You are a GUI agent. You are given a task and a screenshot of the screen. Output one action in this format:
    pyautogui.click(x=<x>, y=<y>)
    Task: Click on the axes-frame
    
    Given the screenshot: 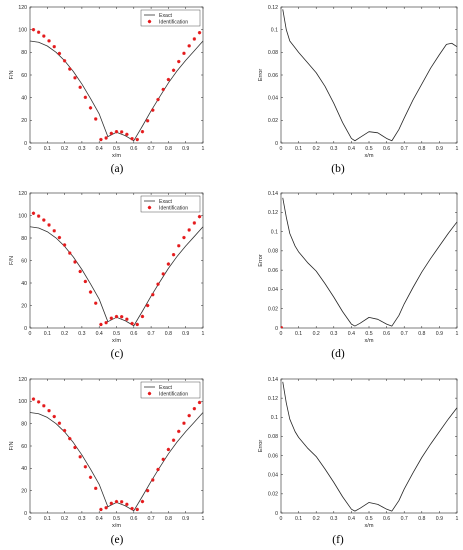 What is the action you would take?
    pyautogui.click(x=116, y=75)
    